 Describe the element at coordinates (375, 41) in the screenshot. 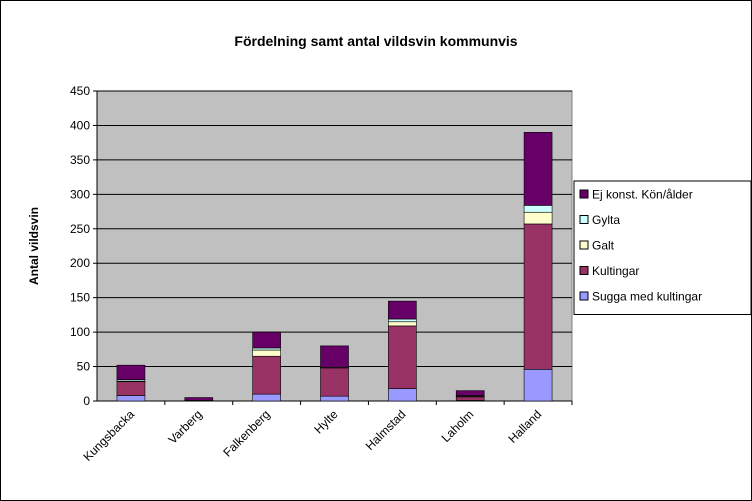

I see `chart-title: Fördelning samt antal vildsvin kommunvis` at that location.